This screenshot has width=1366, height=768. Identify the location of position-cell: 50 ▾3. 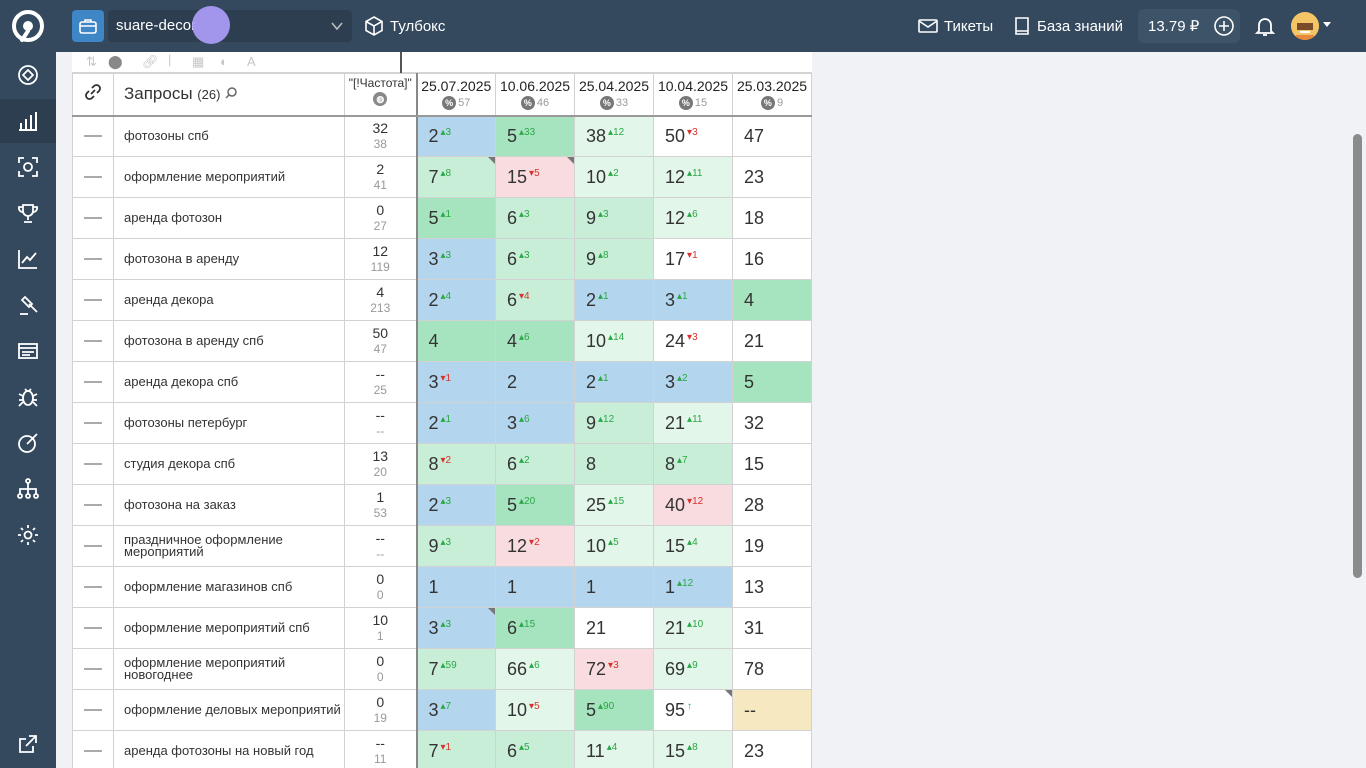
(693, 136).